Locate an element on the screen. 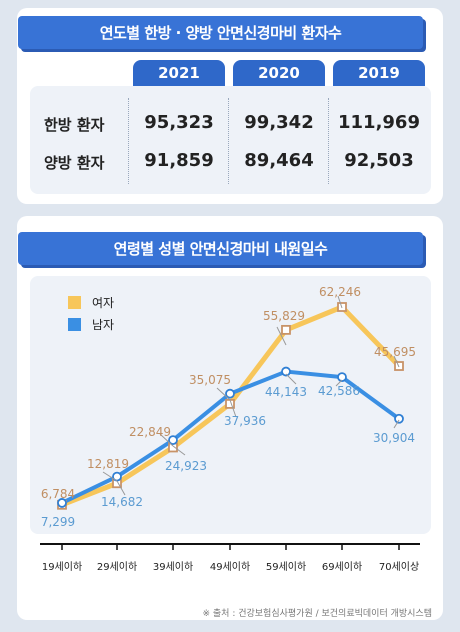 This screenshot has width=460, height=632. female-point is located at coordinates (286, 329).